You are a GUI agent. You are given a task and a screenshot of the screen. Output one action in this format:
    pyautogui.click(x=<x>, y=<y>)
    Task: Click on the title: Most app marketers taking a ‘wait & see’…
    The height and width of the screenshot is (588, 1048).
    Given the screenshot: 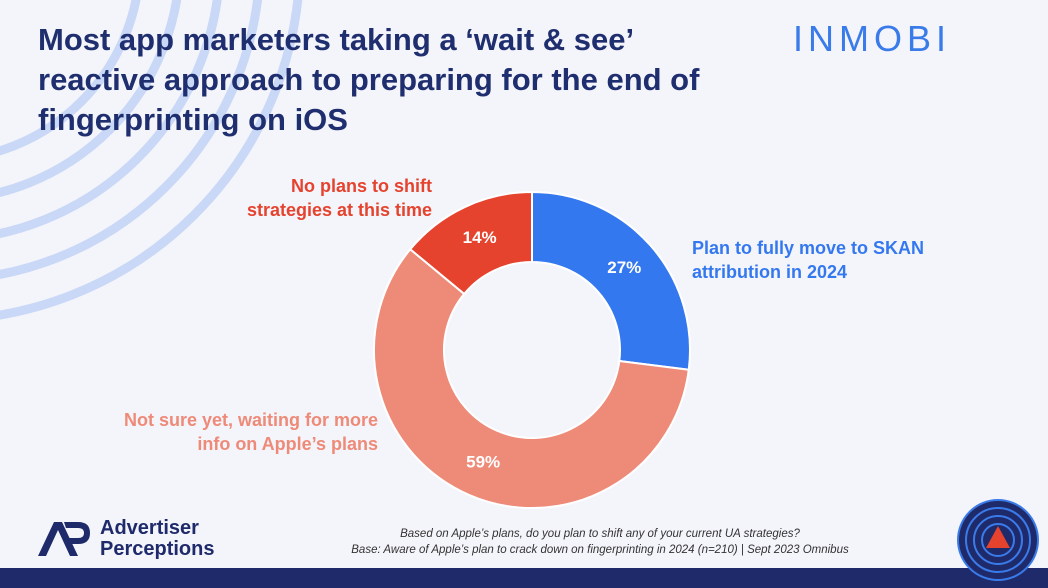 What is the action you would take?
    pyautogui.click(x=369, y=79)
    